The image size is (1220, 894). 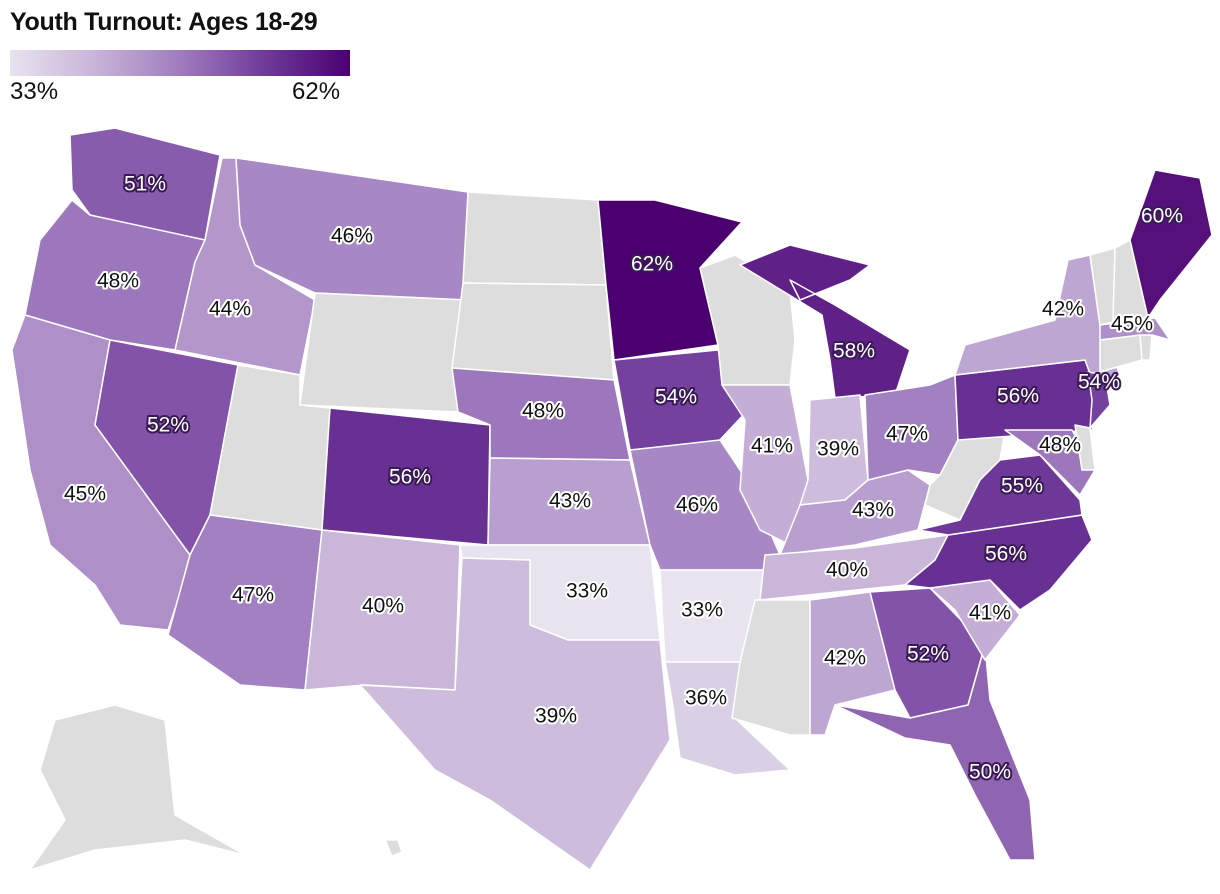 I want to click on legend-max-label: 62%, so click(x=316, y=91).